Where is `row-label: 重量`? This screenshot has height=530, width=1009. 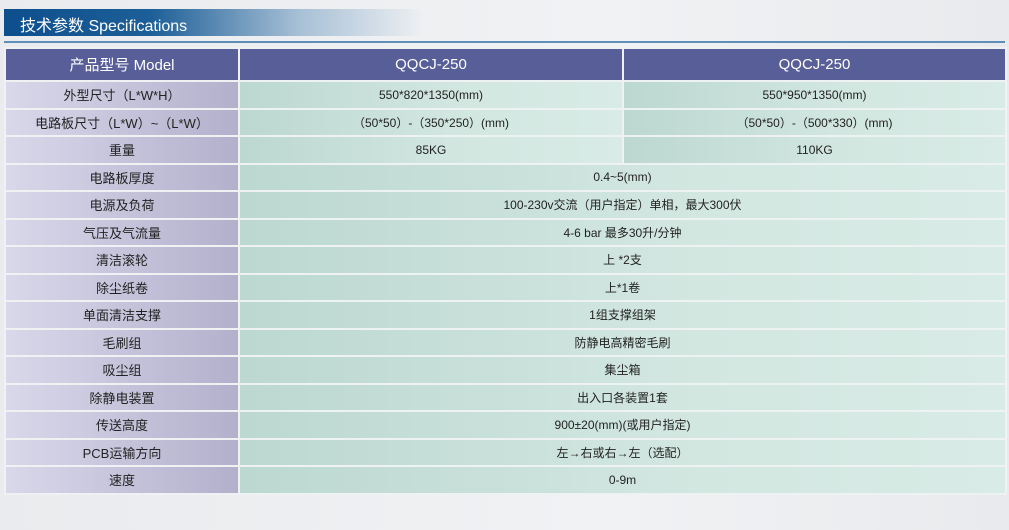 row-label: 重量 is located at coordinates (122, 150).